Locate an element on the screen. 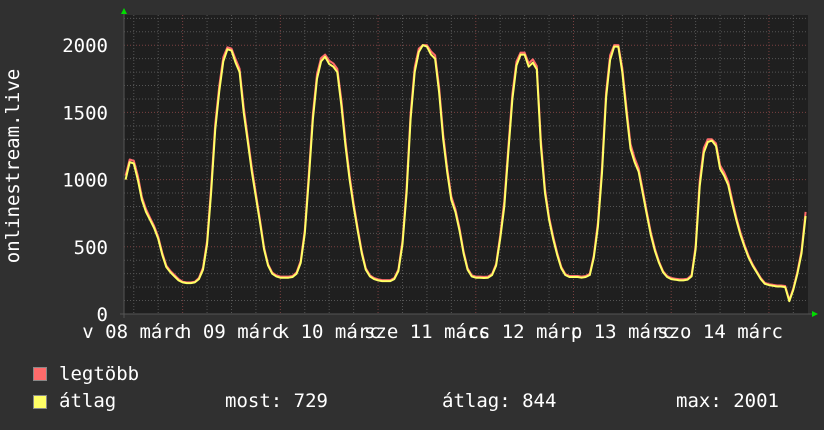 This screenshot has height=430, width=824. y-tick-label: 1000 is located at coordinates (85, 181).